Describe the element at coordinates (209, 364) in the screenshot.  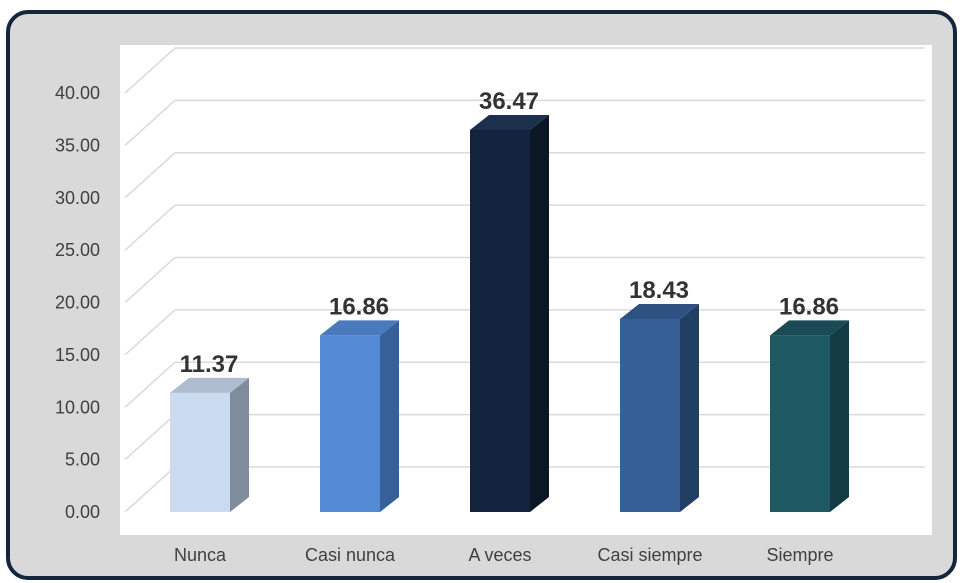
I see `data-label: 11.37` at that location.